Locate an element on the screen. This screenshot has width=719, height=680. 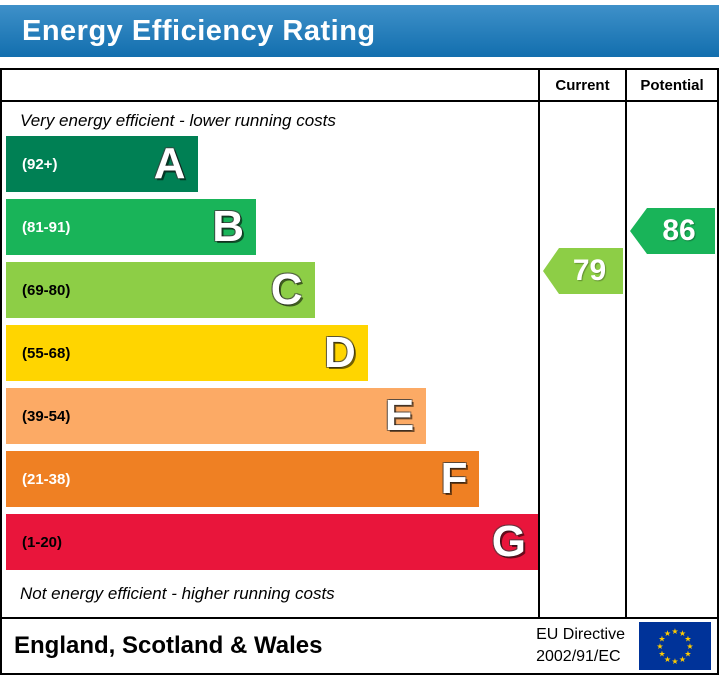
band-bar-d: (55-68) D is located at coordinates (187, 353).